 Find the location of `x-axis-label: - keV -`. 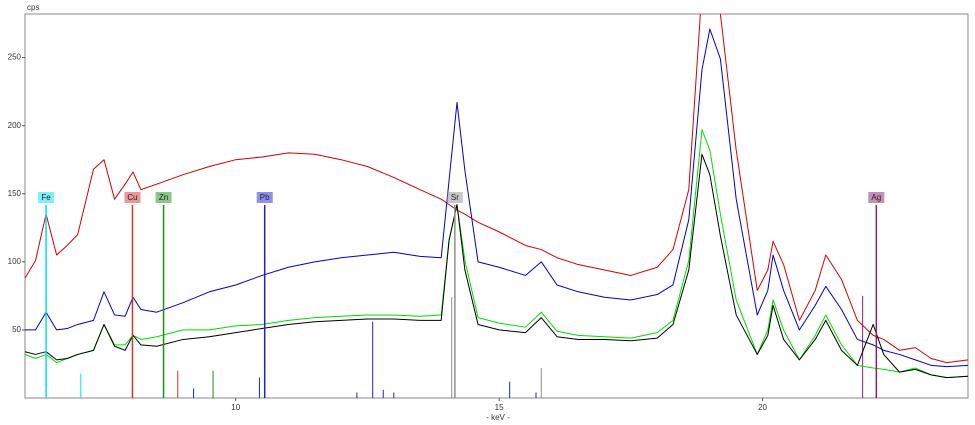

x-axis-label: - keV - is located at coordinates (498, 417).